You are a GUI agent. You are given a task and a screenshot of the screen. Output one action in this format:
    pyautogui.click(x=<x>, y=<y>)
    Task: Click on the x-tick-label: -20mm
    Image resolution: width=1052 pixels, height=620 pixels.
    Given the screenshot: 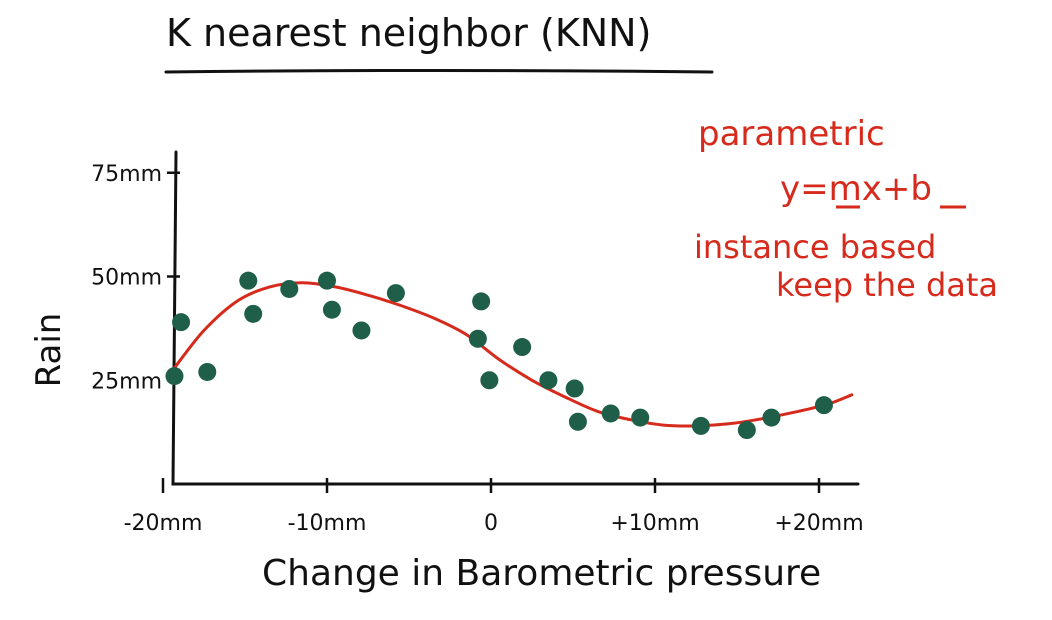 What is the action you would take?
    pyautogui.click(x=163, y=523)
    